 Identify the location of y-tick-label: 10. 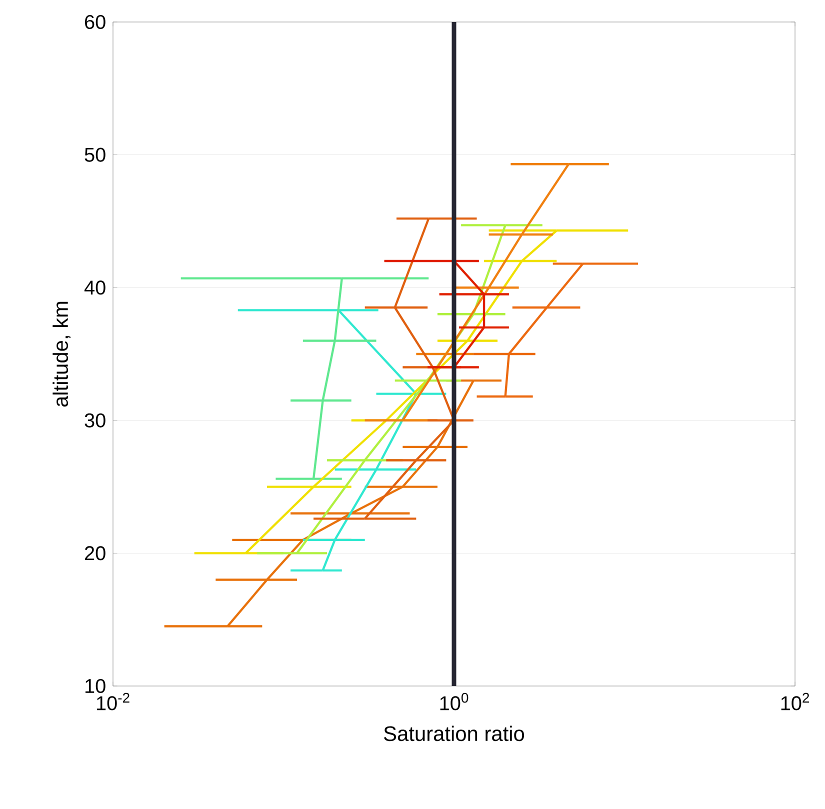
(96, 686).